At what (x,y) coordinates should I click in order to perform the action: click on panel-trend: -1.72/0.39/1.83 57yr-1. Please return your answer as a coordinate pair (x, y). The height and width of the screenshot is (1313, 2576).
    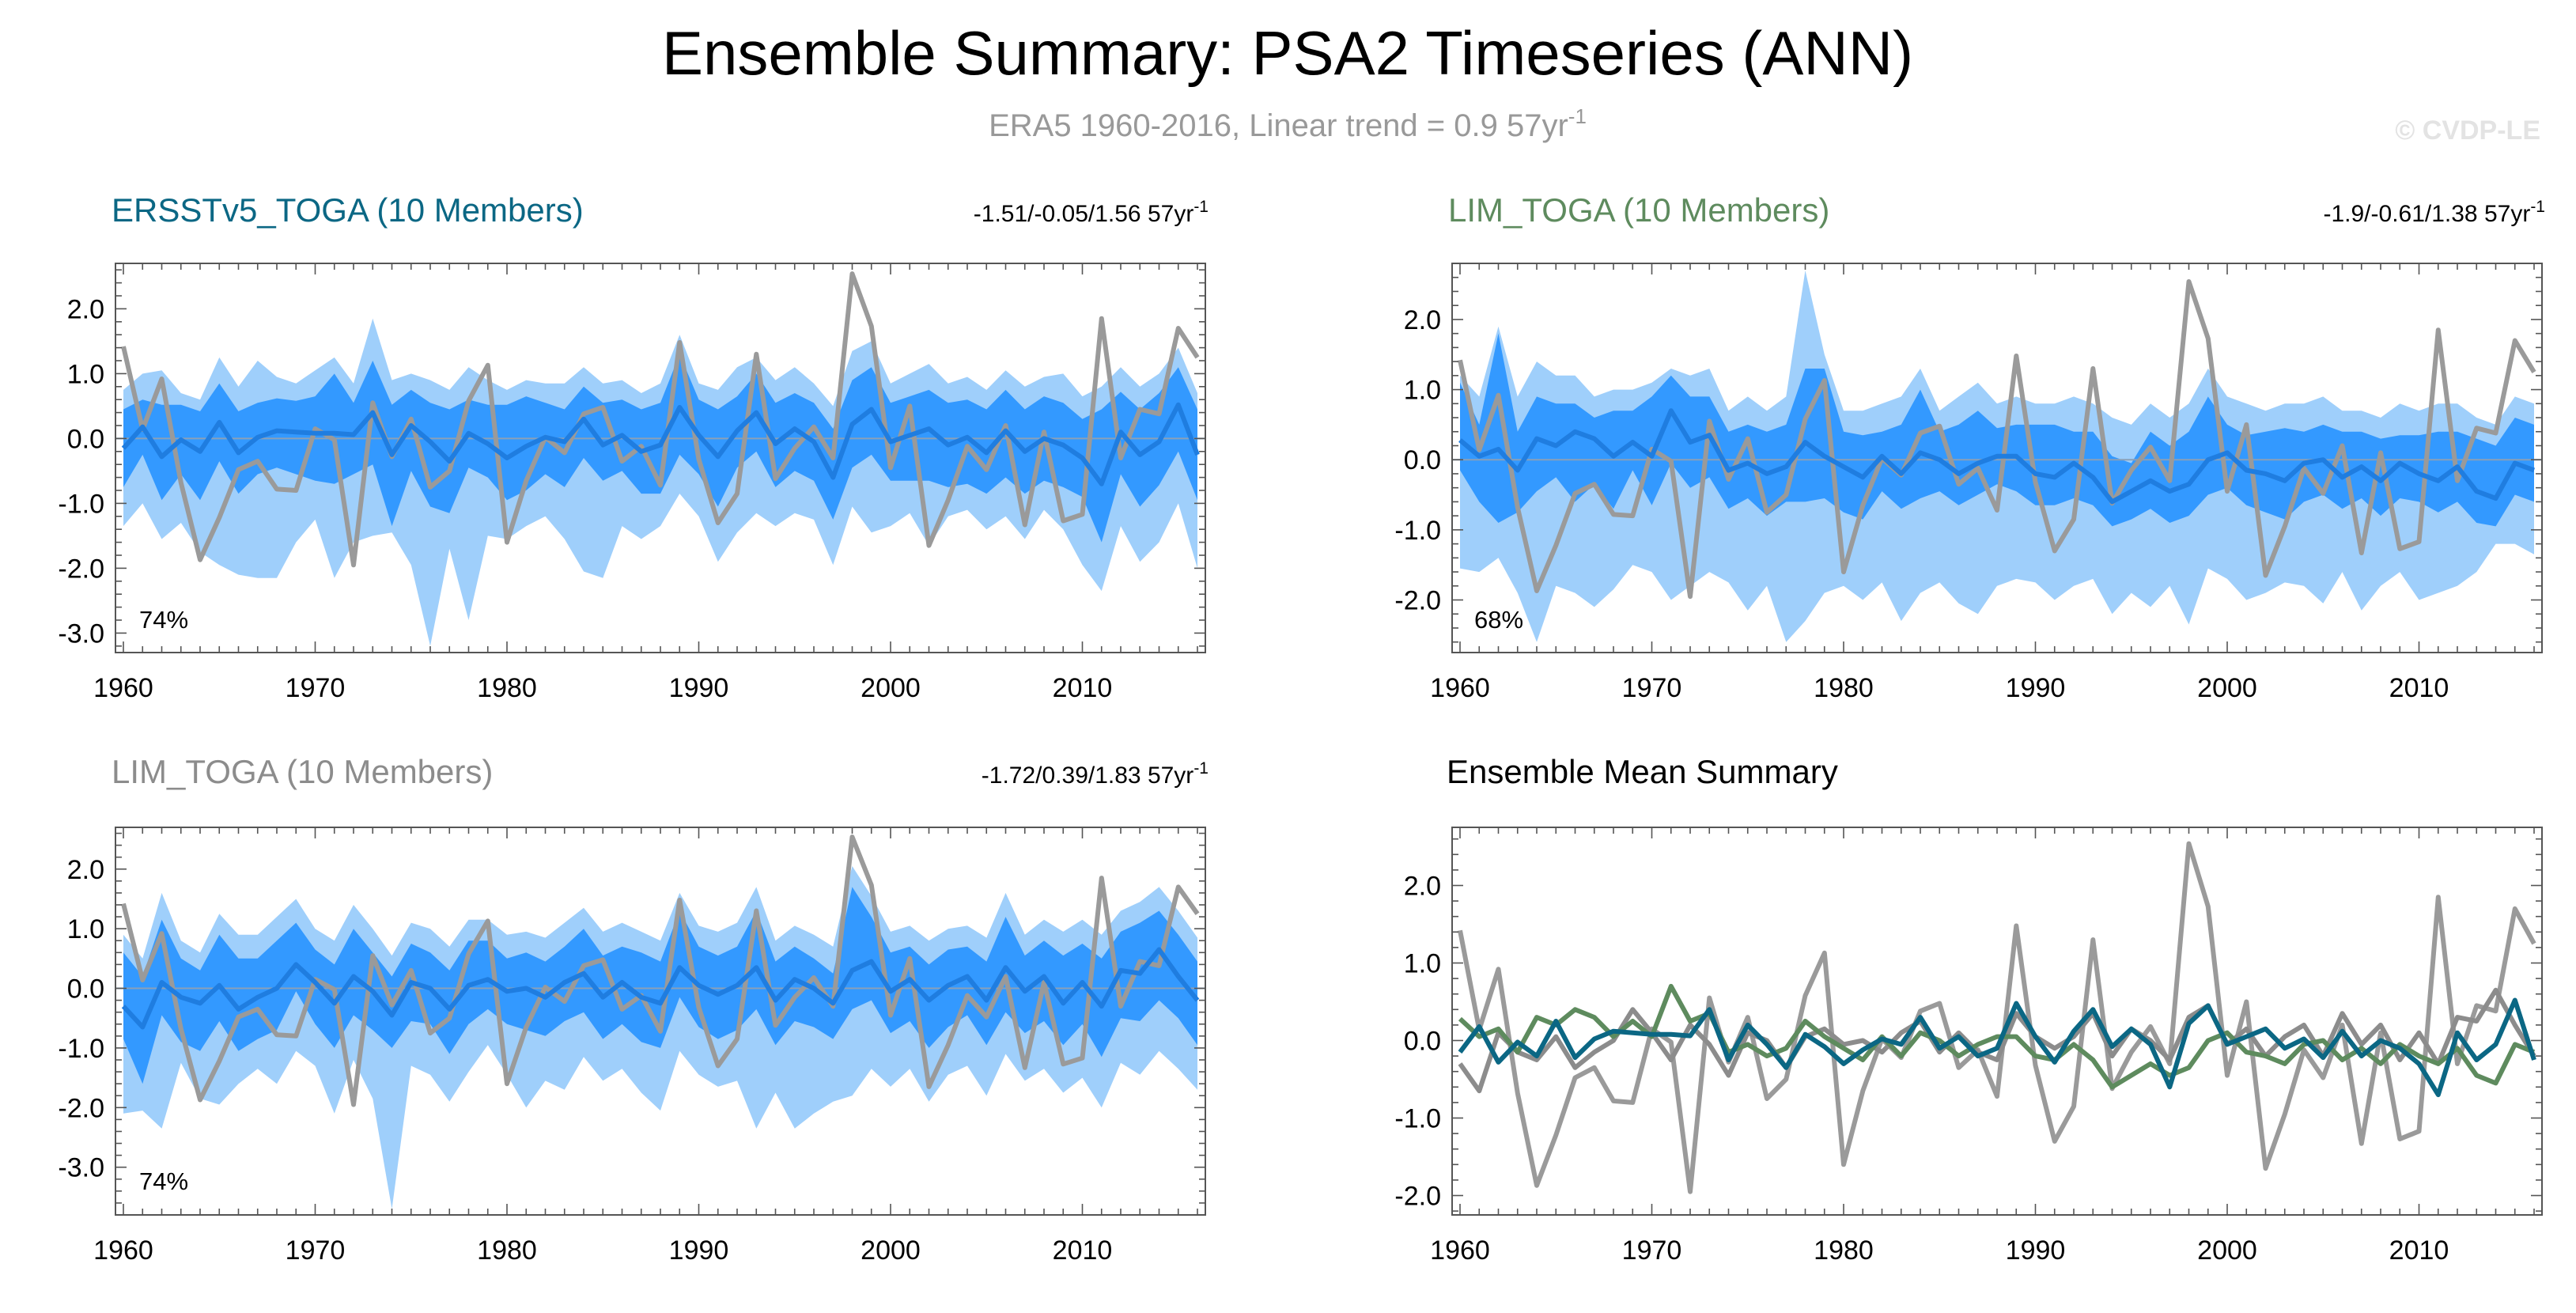
    Looking at the image, I should click on (1096, 774).